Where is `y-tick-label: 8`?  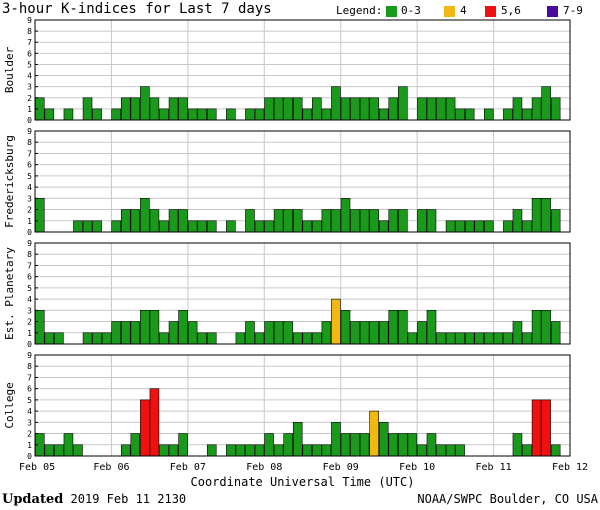
y-tick-label: 8 is located at coordinates (29, 254).